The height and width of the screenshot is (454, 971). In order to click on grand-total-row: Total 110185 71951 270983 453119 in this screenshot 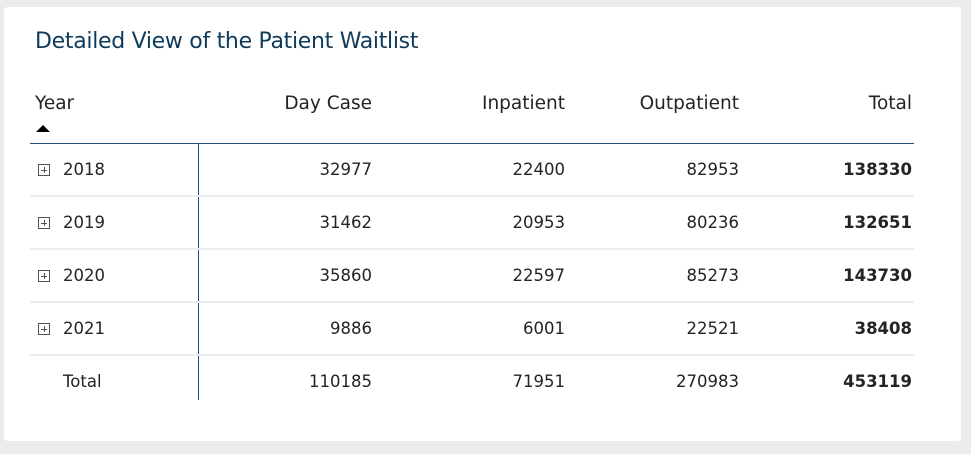, I will do `click(472, 381)`.